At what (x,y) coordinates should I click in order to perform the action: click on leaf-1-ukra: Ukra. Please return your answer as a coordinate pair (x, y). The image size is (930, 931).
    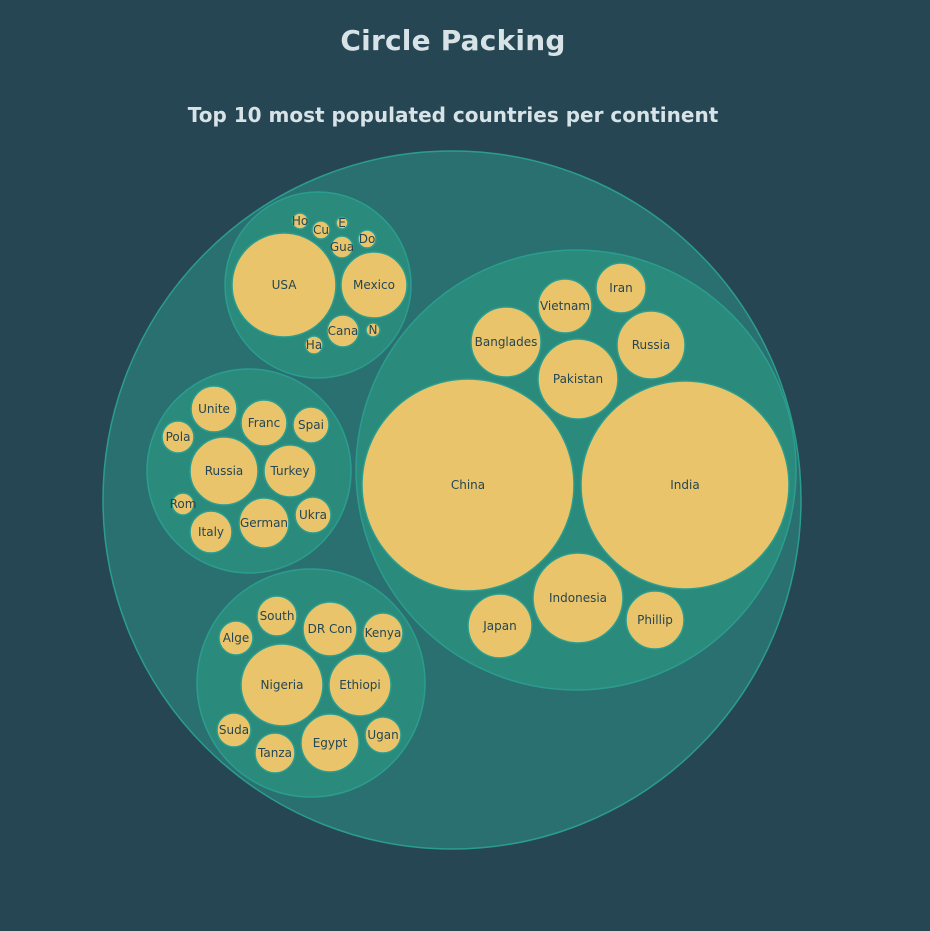
    Looking at the image, I should click on (313, 515).